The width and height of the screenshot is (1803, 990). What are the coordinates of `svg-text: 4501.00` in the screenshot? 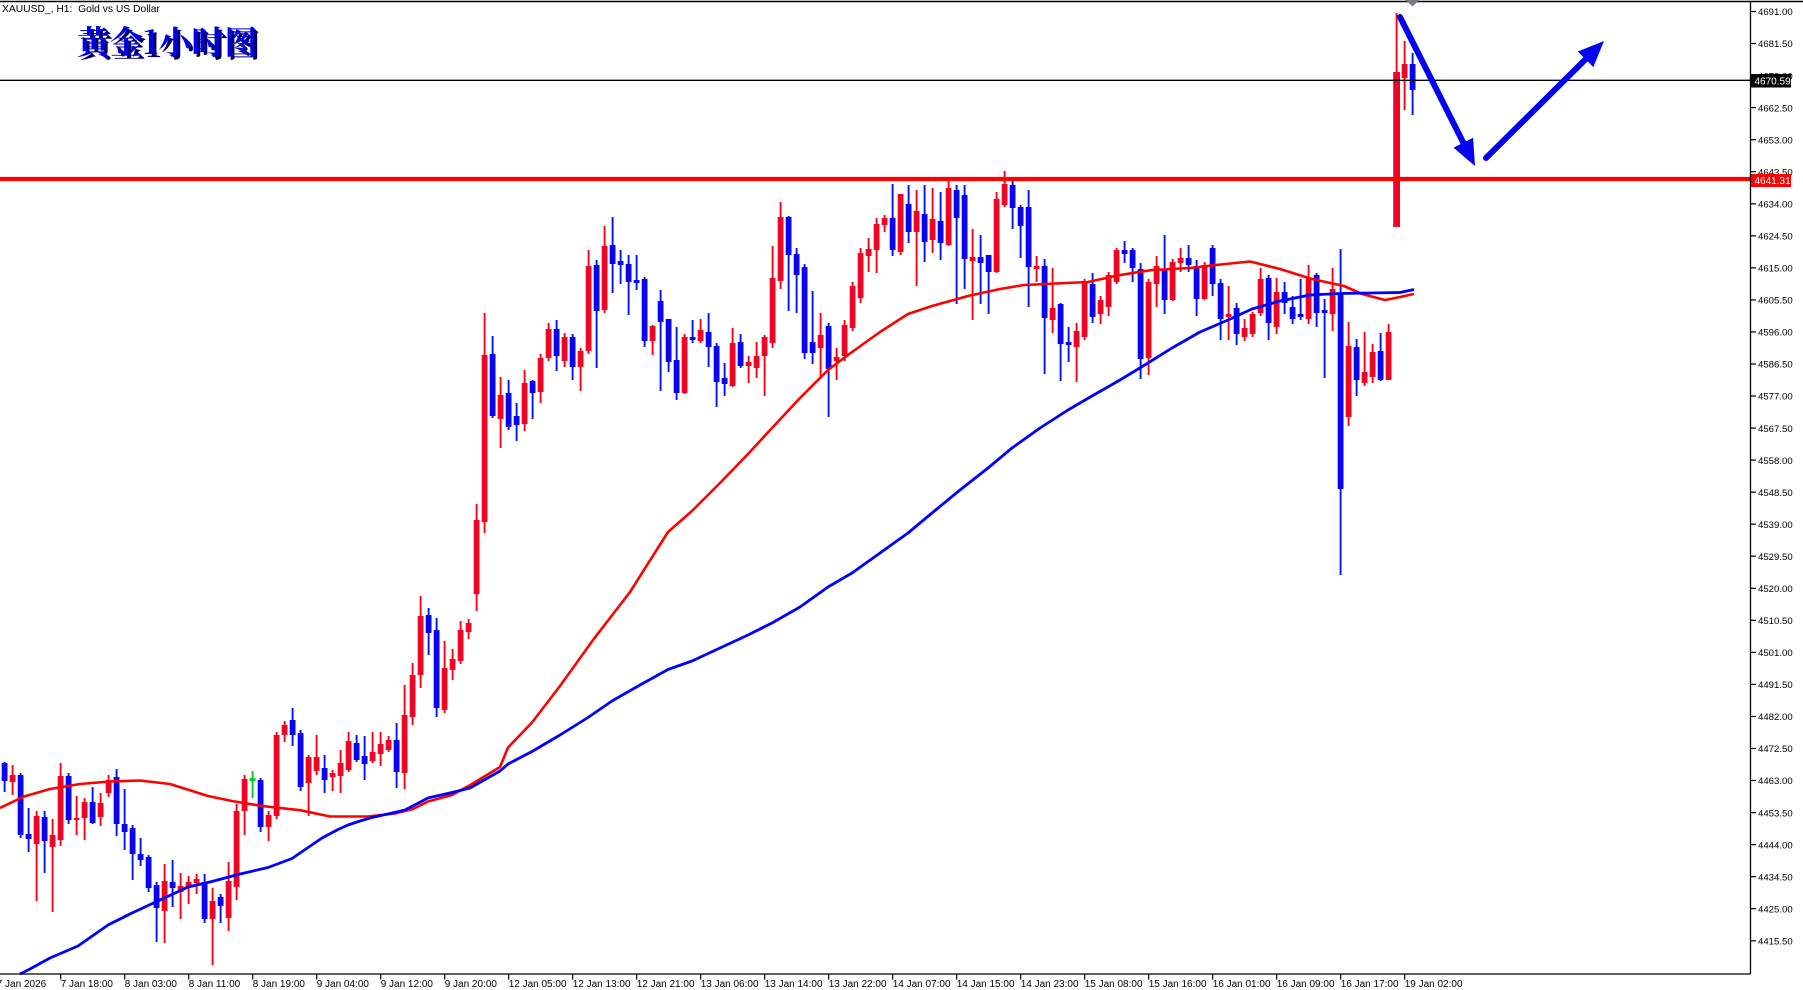 It's located at (1775, 653).